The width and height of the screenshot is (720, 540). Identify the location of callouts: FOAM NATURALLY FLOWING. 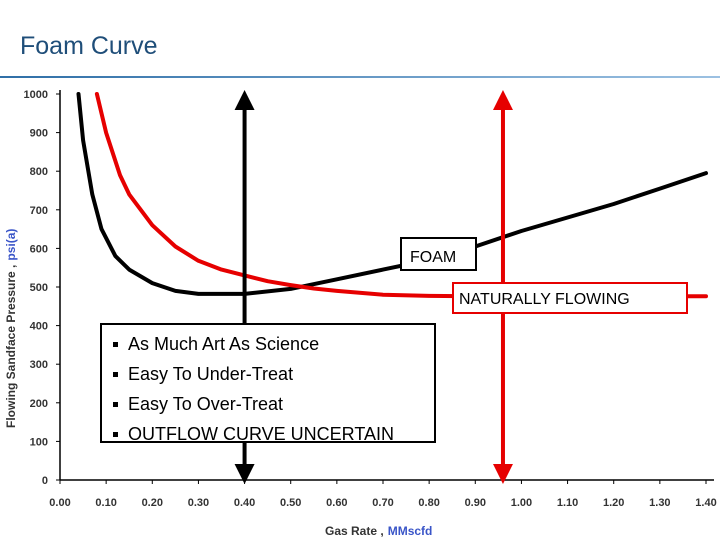
(544, 275).